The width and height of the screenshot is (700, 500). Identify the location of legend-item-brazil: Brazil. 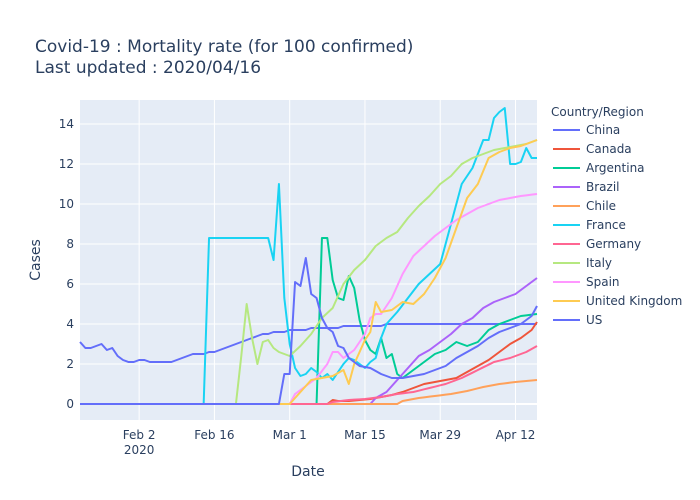
(586, 187).